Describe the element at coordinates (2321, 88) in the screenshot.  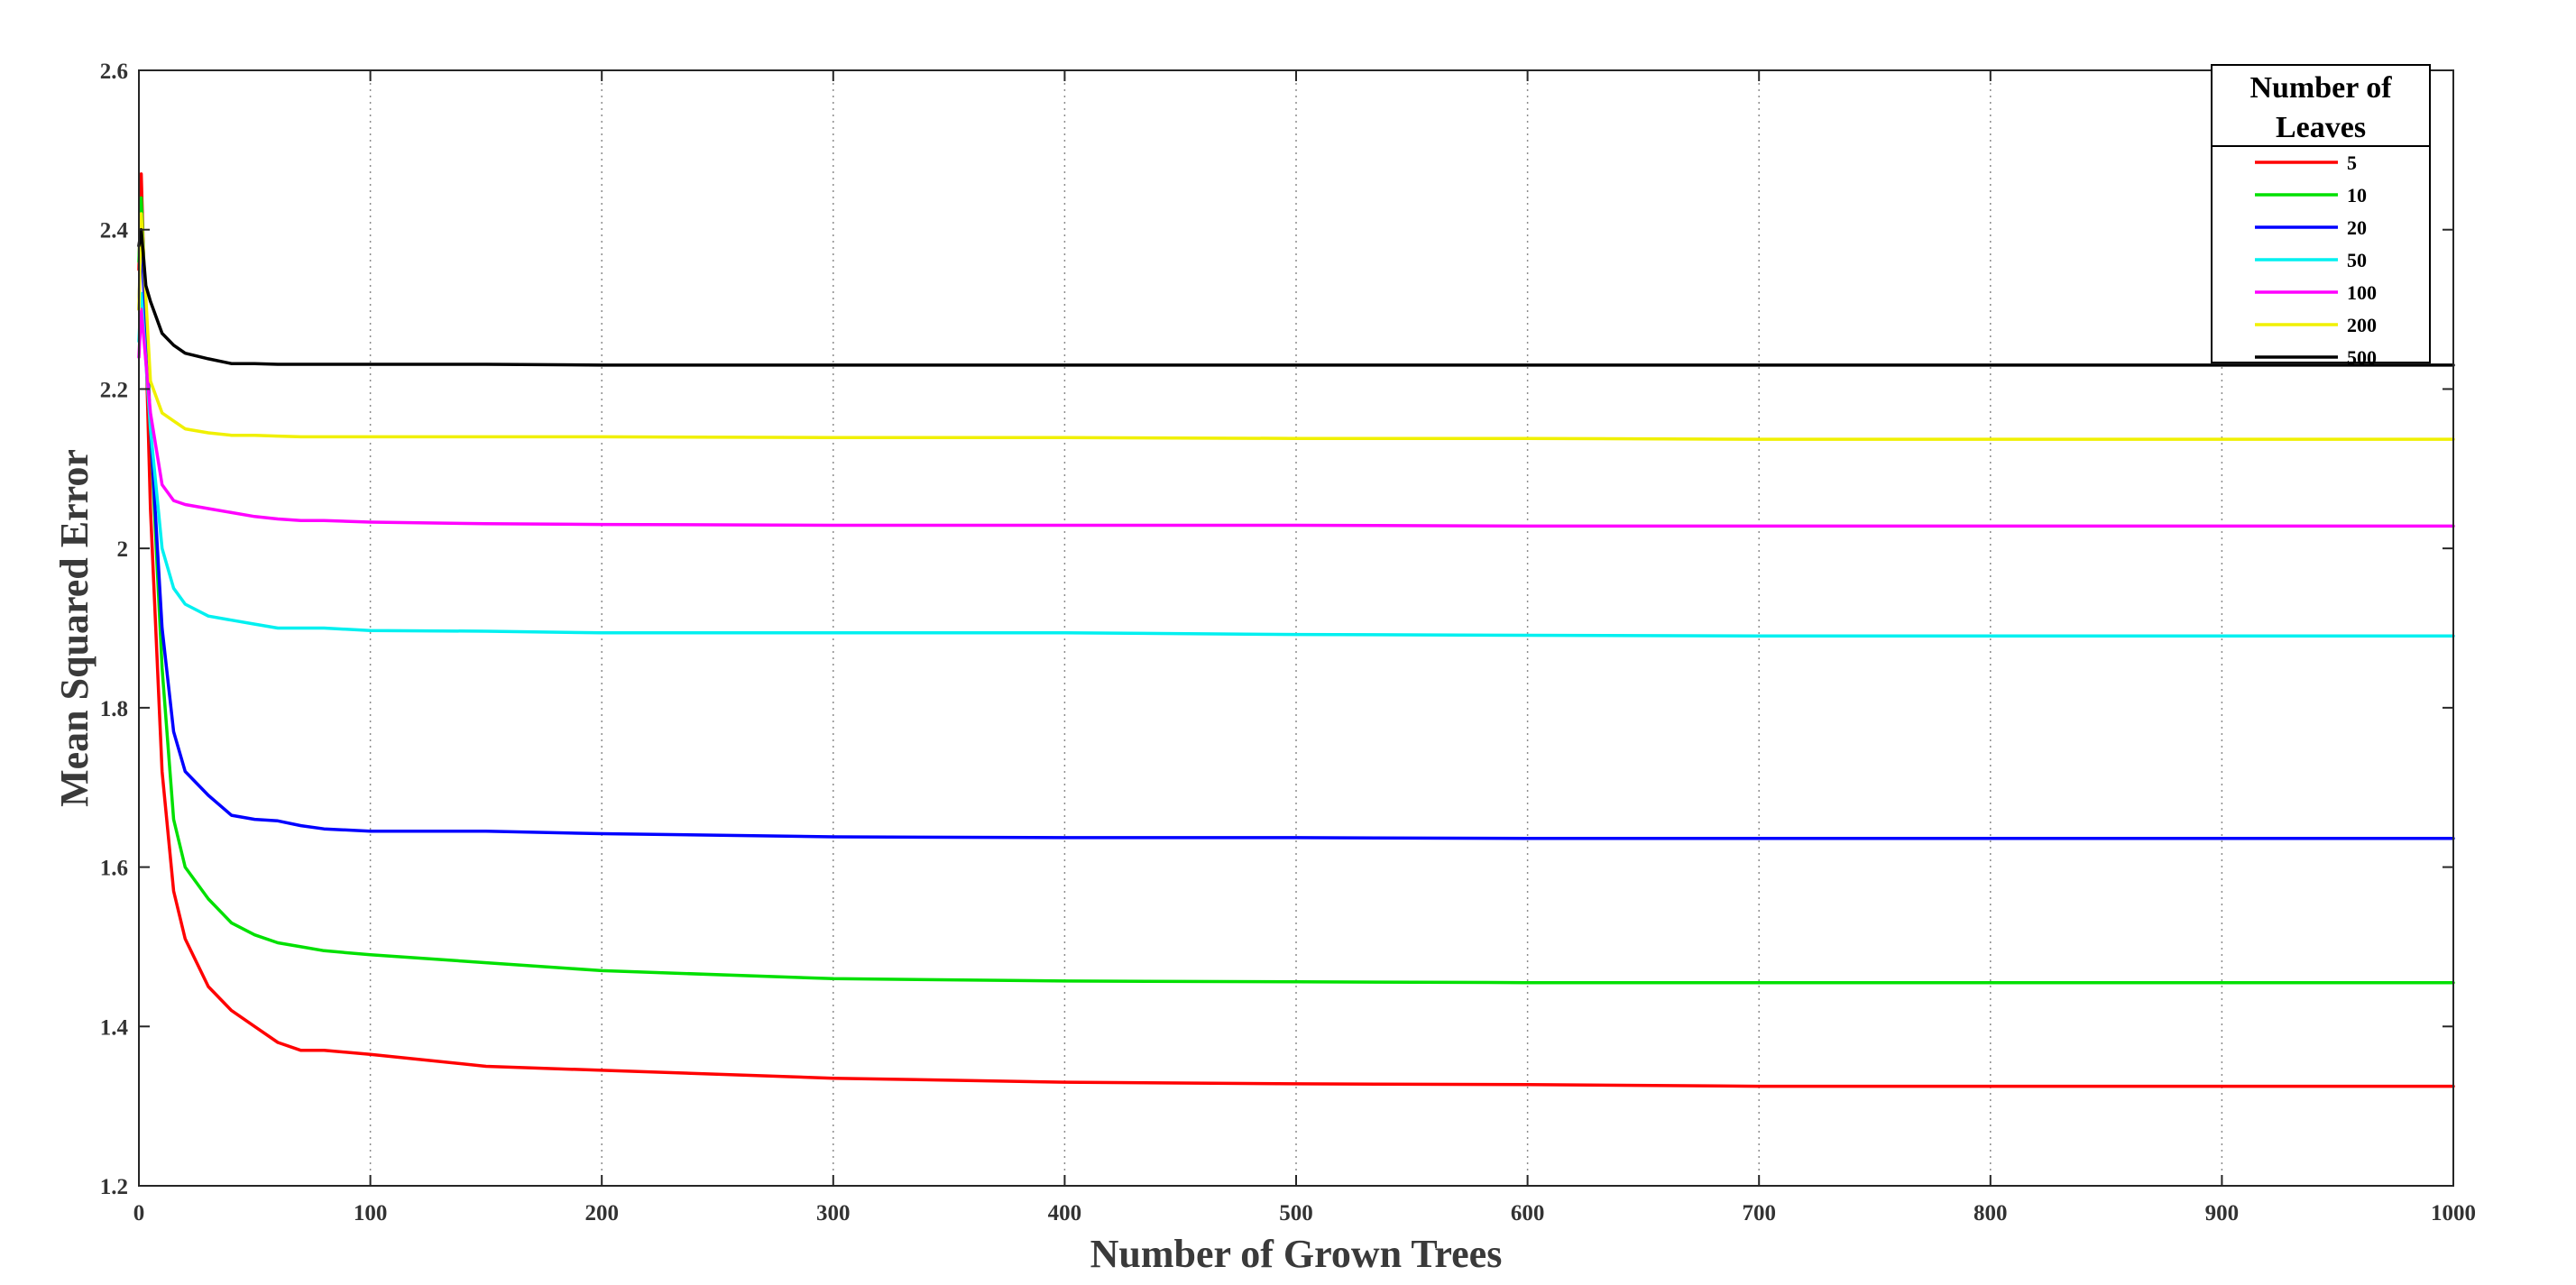
I see `legend-title-line-1: Number of` at that location.